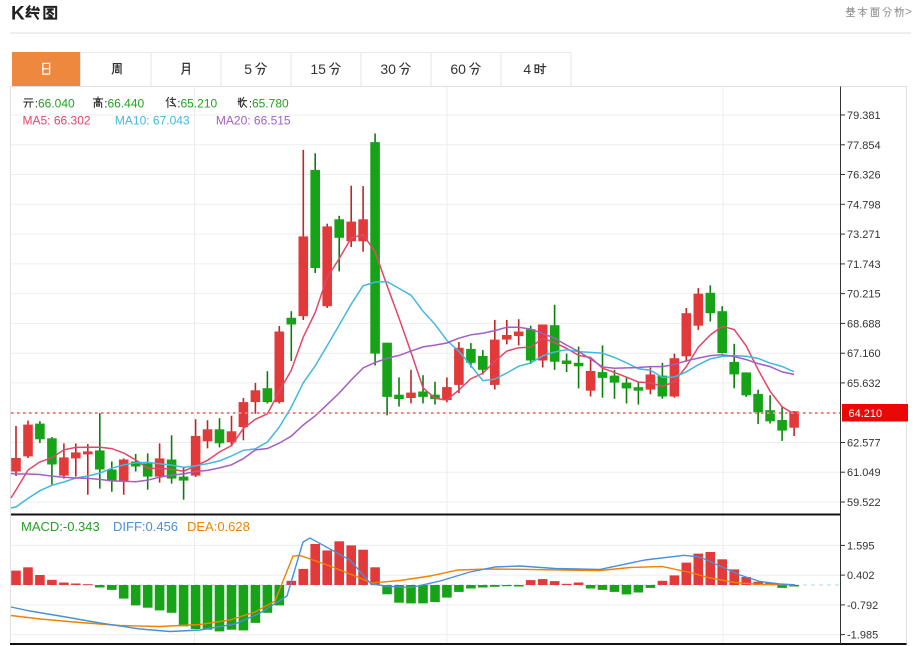  I want to click on svg-text: 64.210, so click(866, 414).